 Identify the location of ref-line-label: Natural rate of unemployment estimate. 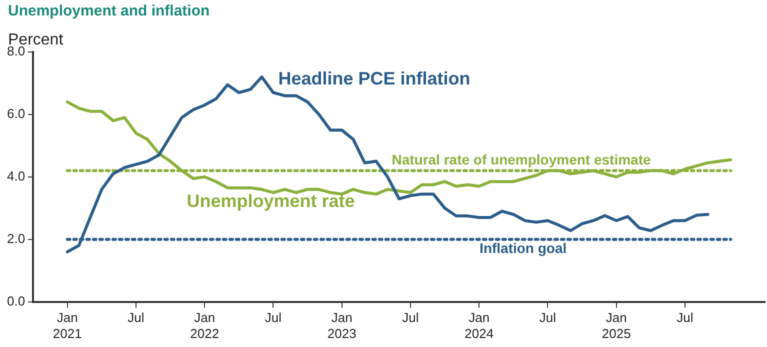
(521, 160).